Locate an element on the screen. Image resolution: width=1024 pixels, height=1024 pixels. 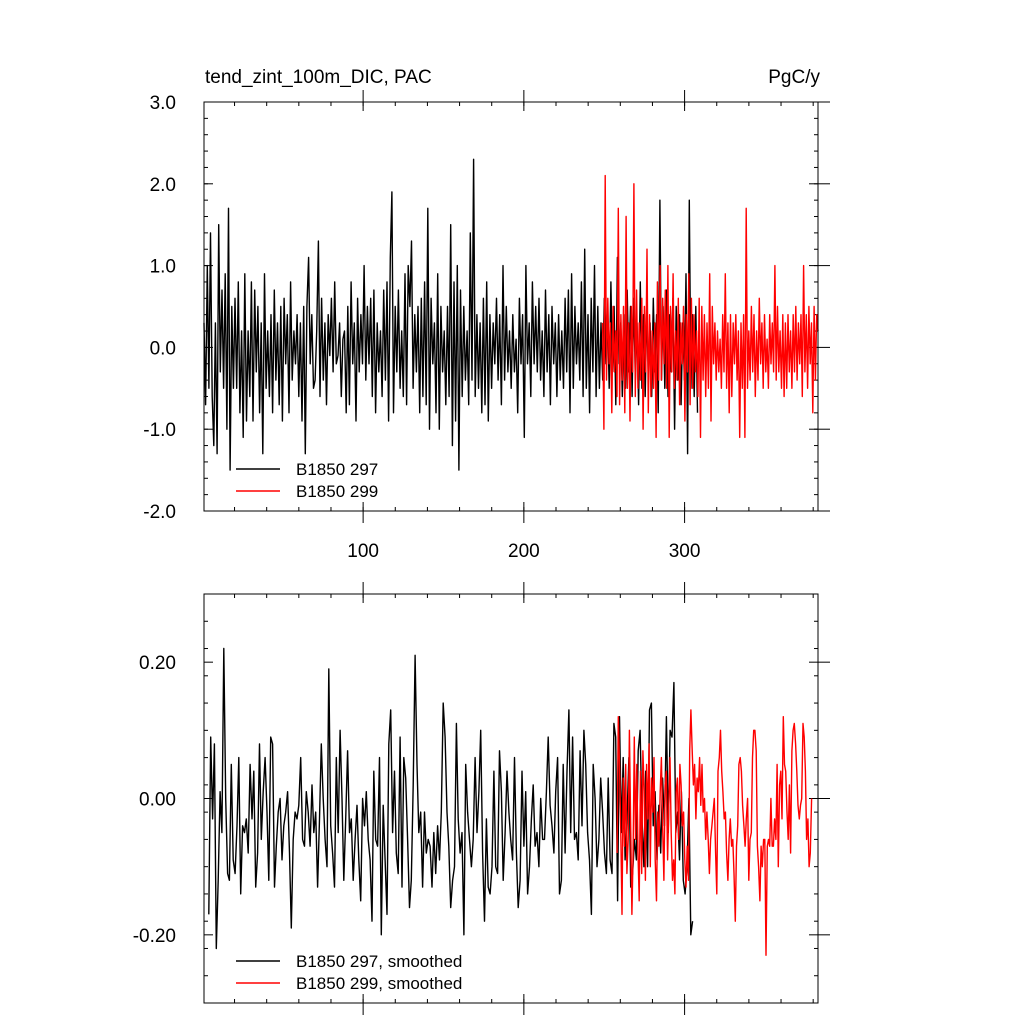
y-tick-label: -2.0 is located at coordinates (159, 512).